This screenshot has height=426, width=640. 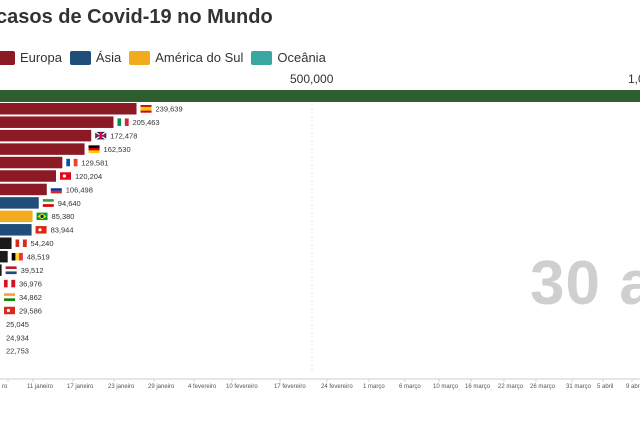 I want to click on bar-value-label: 24,934, so click(x=17, y=337).